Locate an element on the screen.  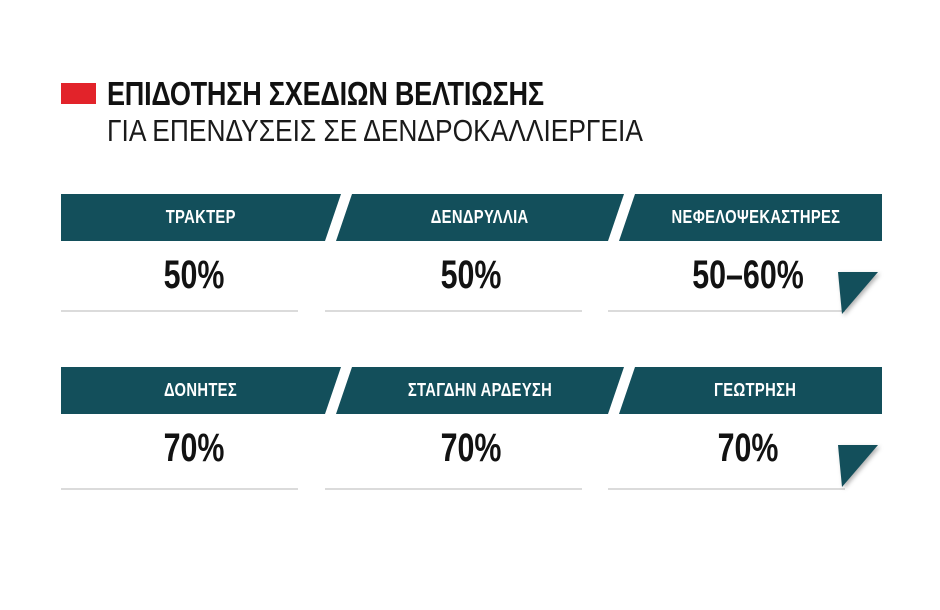
category-header-donites: ΔΟΝΗΤΕΣ is located at coordinates (201, 390).